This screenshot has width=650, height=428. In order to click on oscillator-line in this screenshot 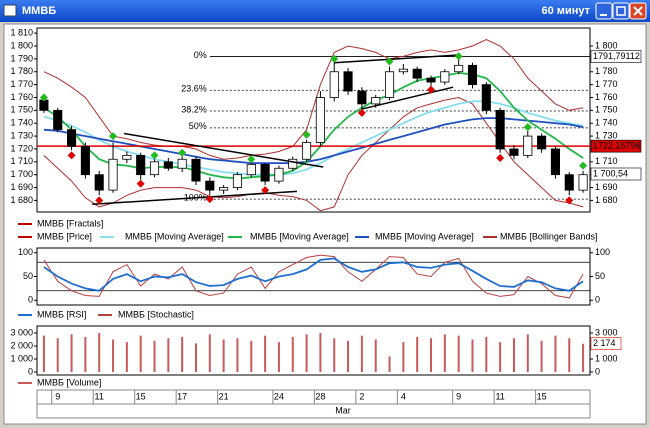, I will do `click(313, 274)`.